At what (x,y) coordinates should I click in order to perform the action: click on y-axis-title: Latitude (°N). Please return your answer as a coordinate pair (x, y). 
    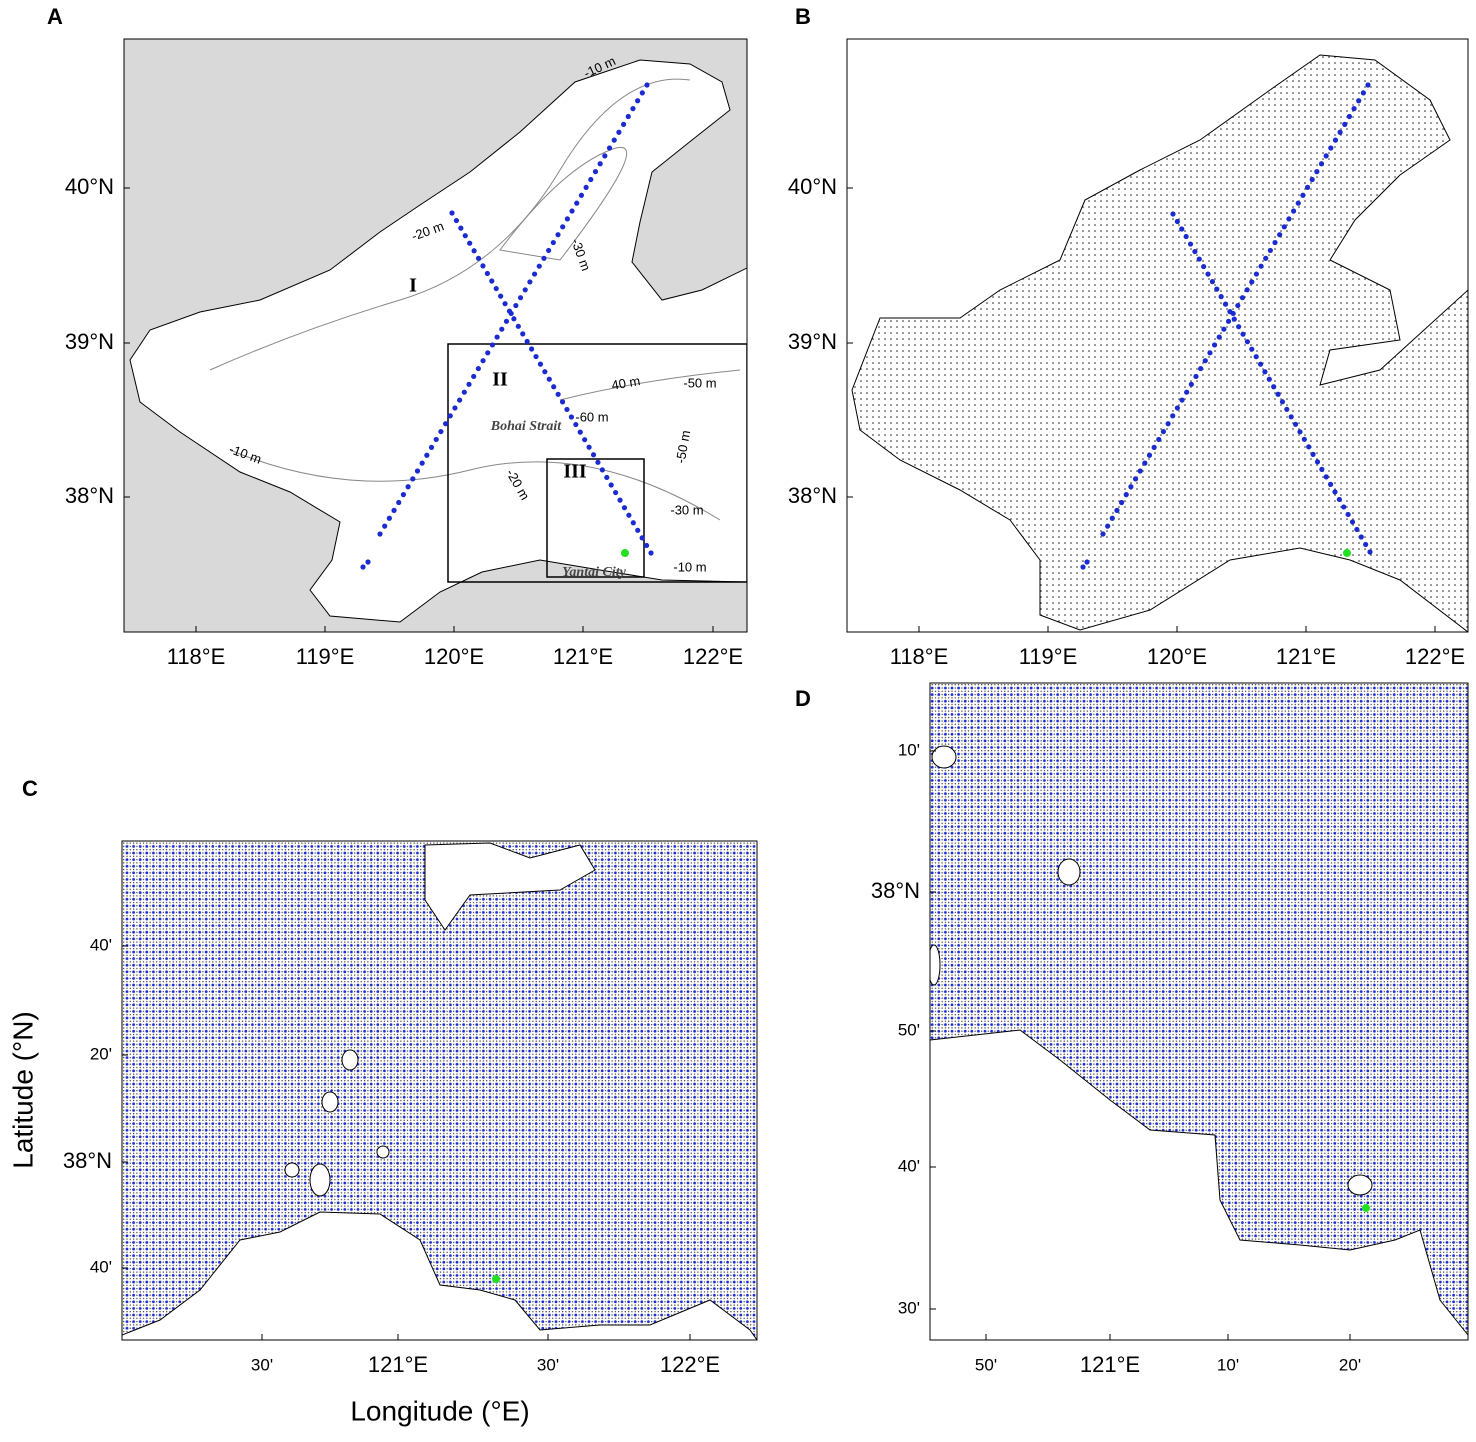
    Looking at the image, I should click on (22, 1090).